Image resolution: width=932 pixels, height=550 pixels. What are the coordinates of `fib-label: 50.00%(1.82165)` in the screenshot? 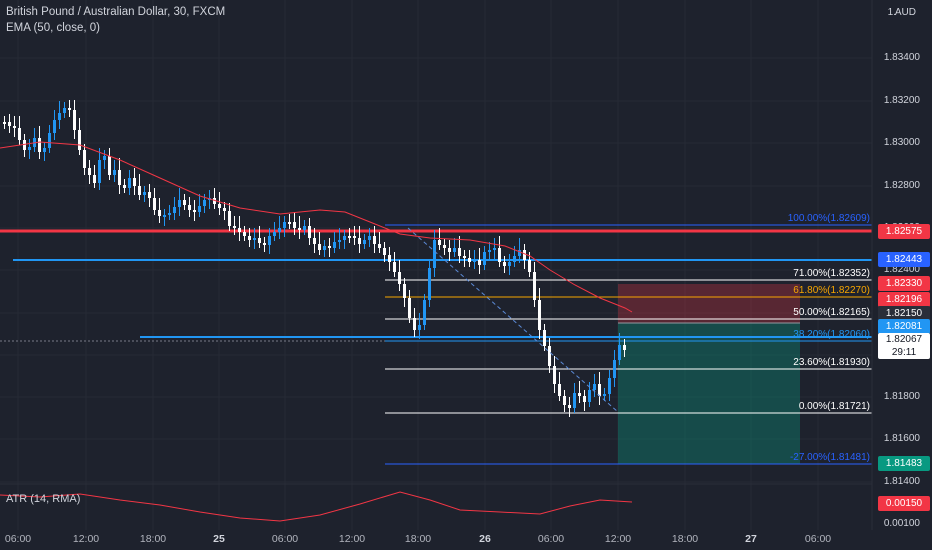 It's located at (831, 312).